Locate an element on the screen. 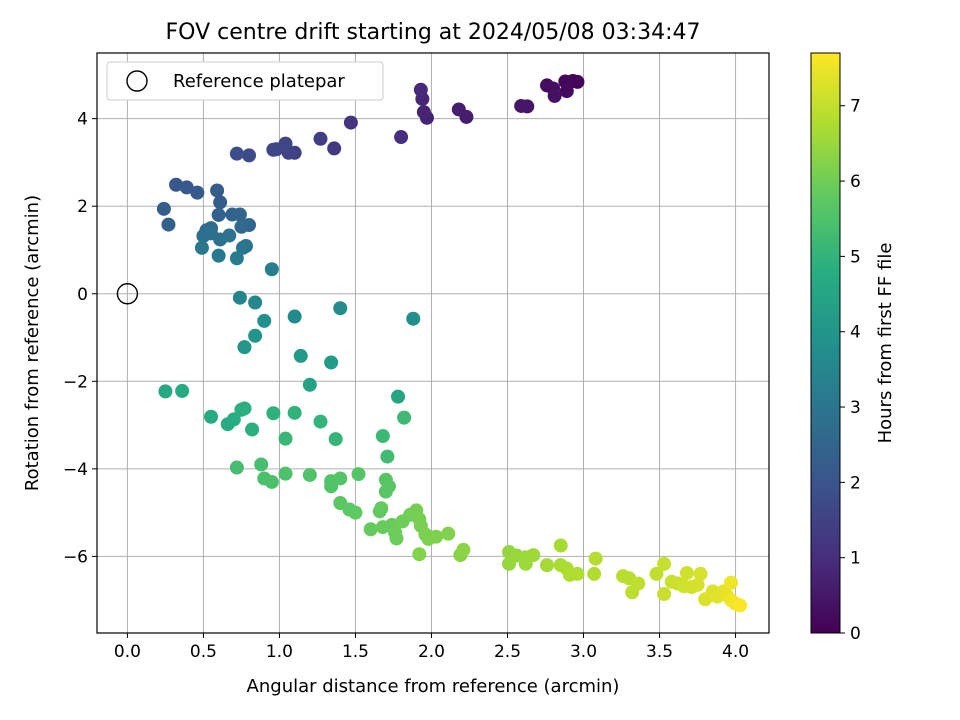 The width and height of the screenshot is (960, 720). x-tick-label: 2.5 is located at coordinates (507, 652).